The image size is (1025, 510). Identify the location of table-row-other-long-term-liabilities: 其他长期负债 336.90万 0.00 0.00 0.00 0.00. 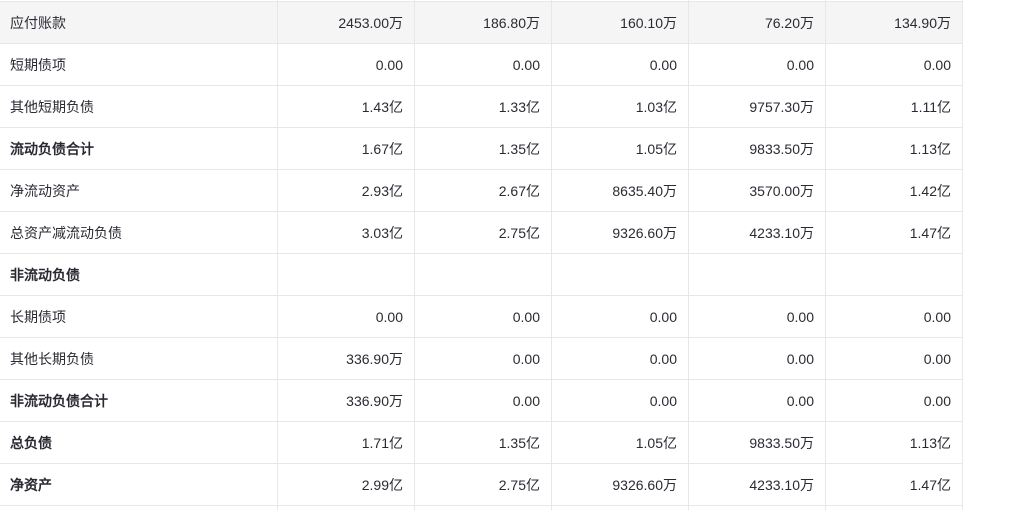
(481, 359).